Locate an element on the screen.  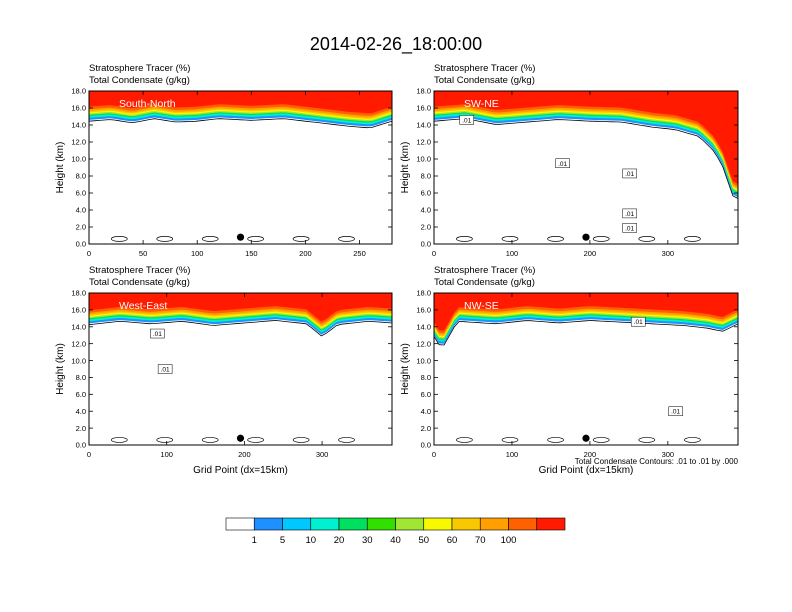
colorbar-label: 70 is located at coordinates (480, 540).